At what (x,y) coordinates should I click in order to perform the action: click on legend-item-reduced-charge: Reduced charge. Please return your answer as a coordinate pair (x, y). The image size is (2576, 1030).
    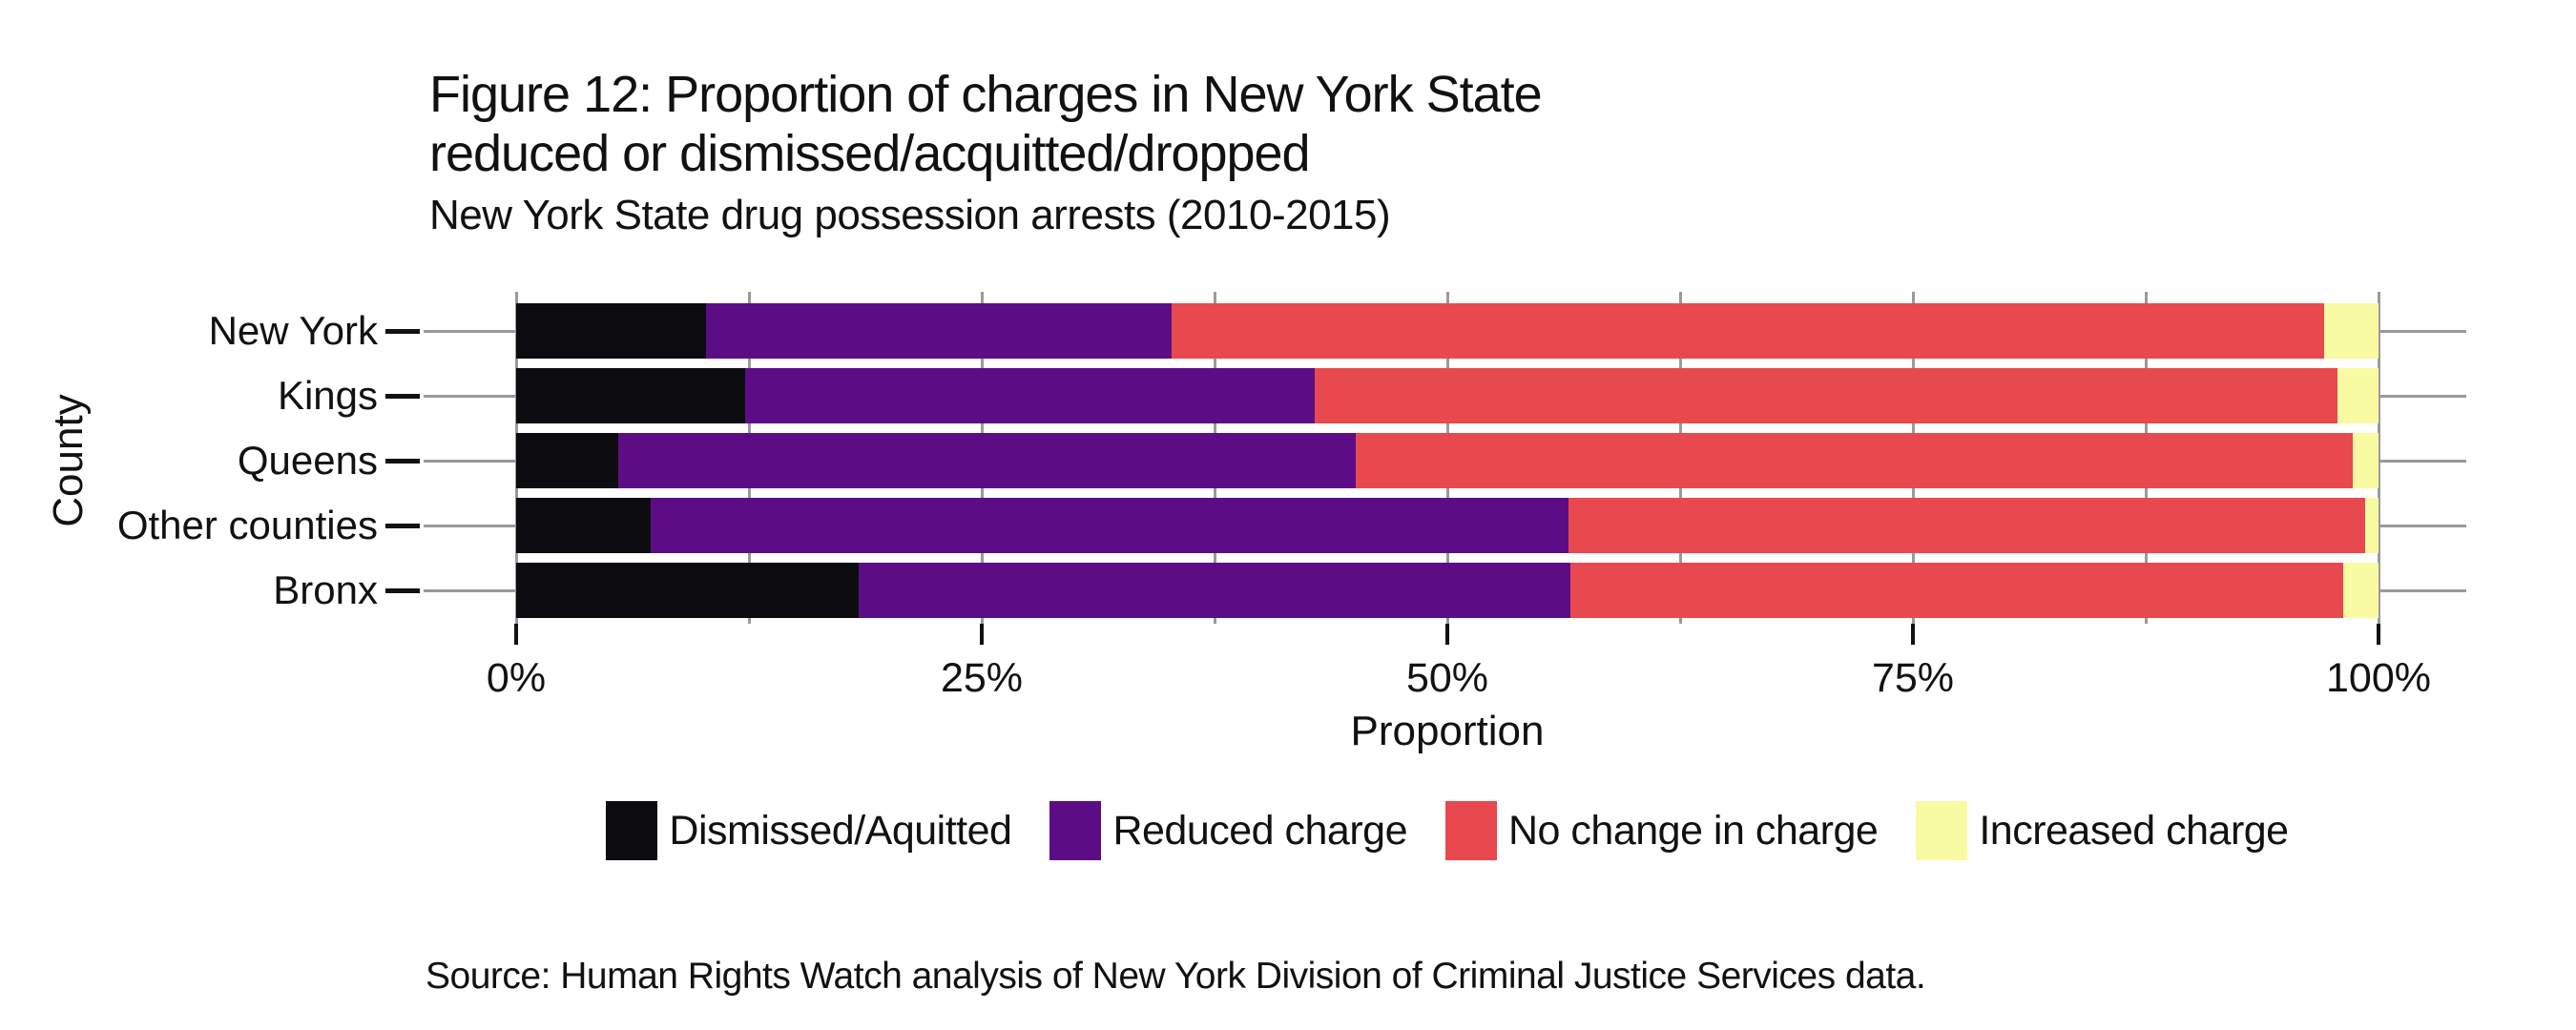
    Looking at the image, I should click on (1228, 830).